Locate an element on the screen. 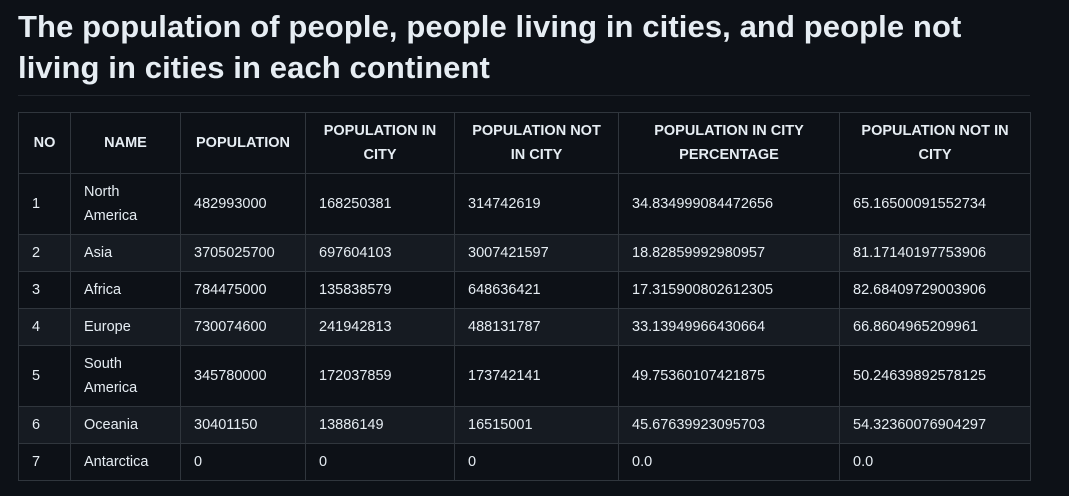 The width and height of the screenshot is (1069, 496). cell-in-city-percentage: 34.834999084472656 is located at coordinates (729, 204).